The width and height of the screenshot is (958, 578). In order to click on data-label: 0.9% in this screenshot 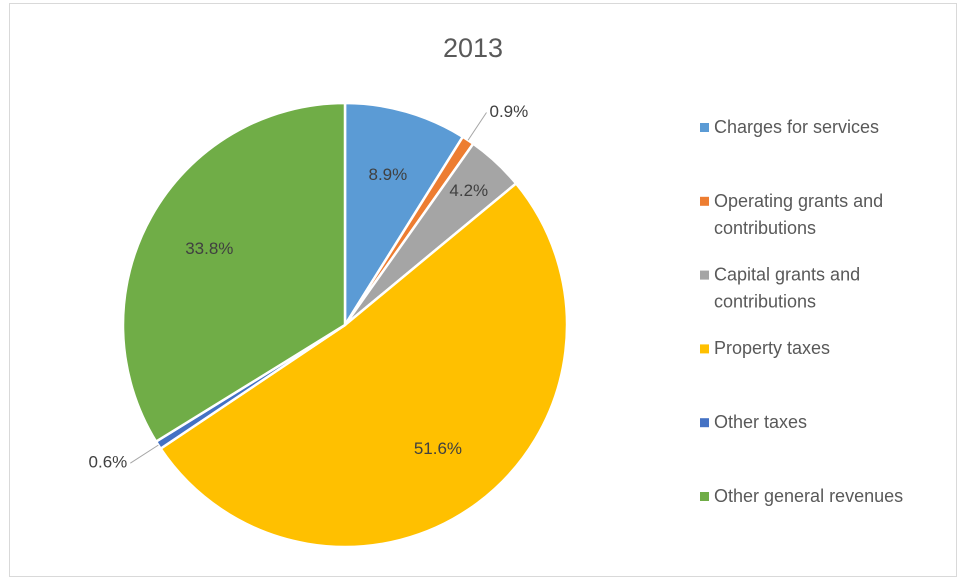, I will do `click(509, 111)`.